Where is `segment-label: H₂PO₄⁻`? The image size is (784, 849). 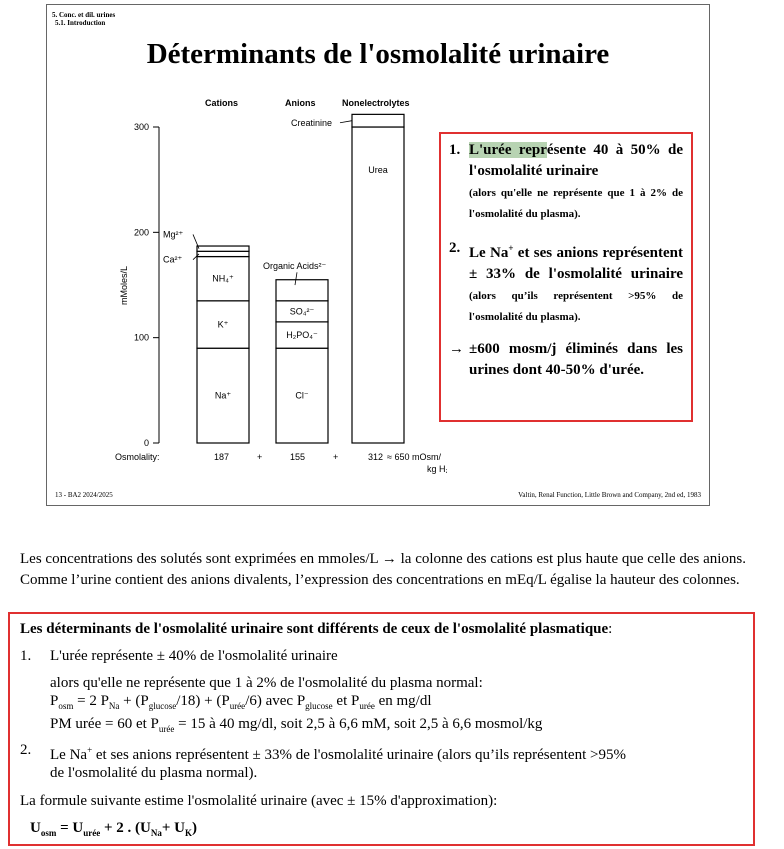
segment-label: H₂PO₄⁻ is located at coordinates (302, 335).